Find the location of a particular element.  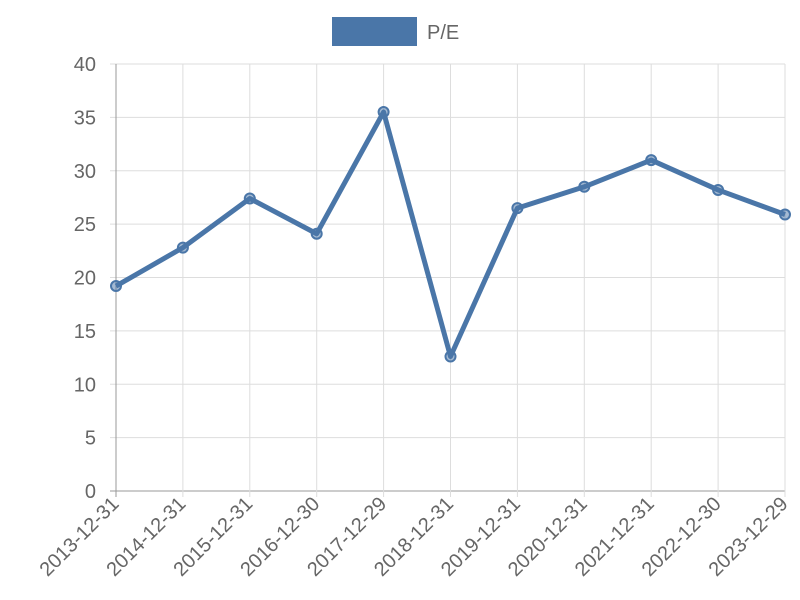

y-tick-label: 20 is located at coordinates (85, 279).